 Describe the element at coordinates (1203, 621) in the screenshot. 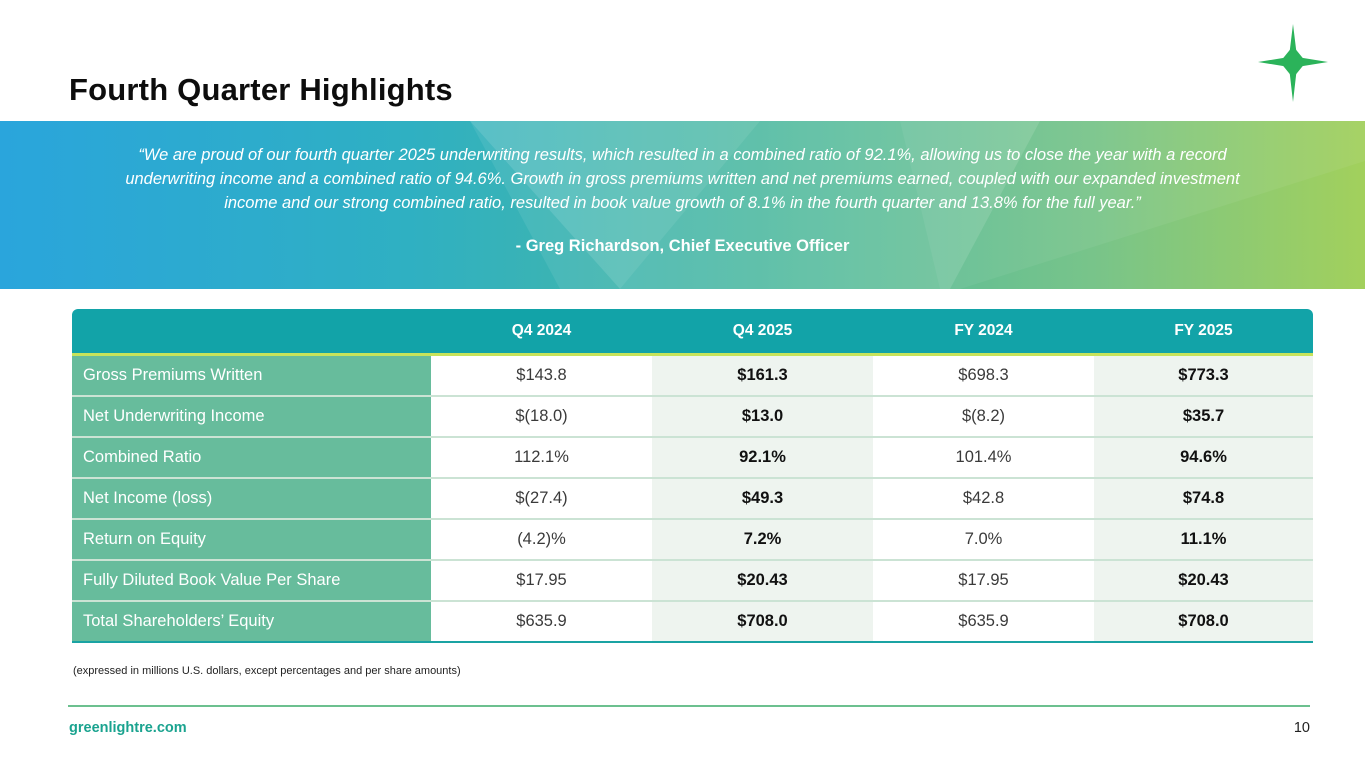

I see `cell-fy-2025: $708.0` at that location.